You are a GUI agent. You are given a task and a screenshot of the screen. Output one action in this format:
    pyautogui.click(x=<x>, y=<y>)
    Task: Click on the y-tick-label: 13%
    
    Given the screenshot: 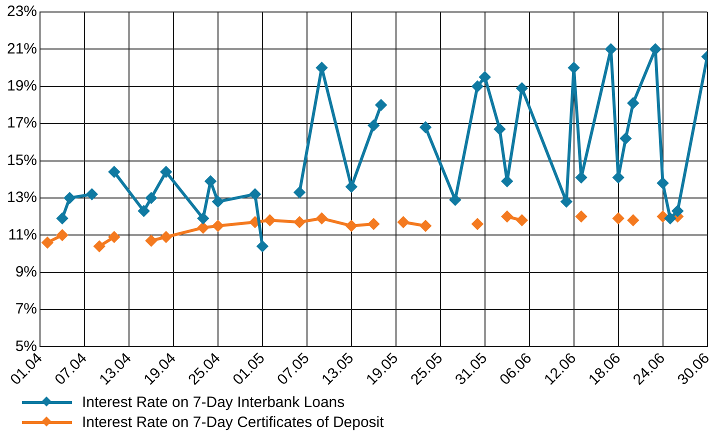 What is the action you would take?
    pyautogui.click(x=22, y=197)
    